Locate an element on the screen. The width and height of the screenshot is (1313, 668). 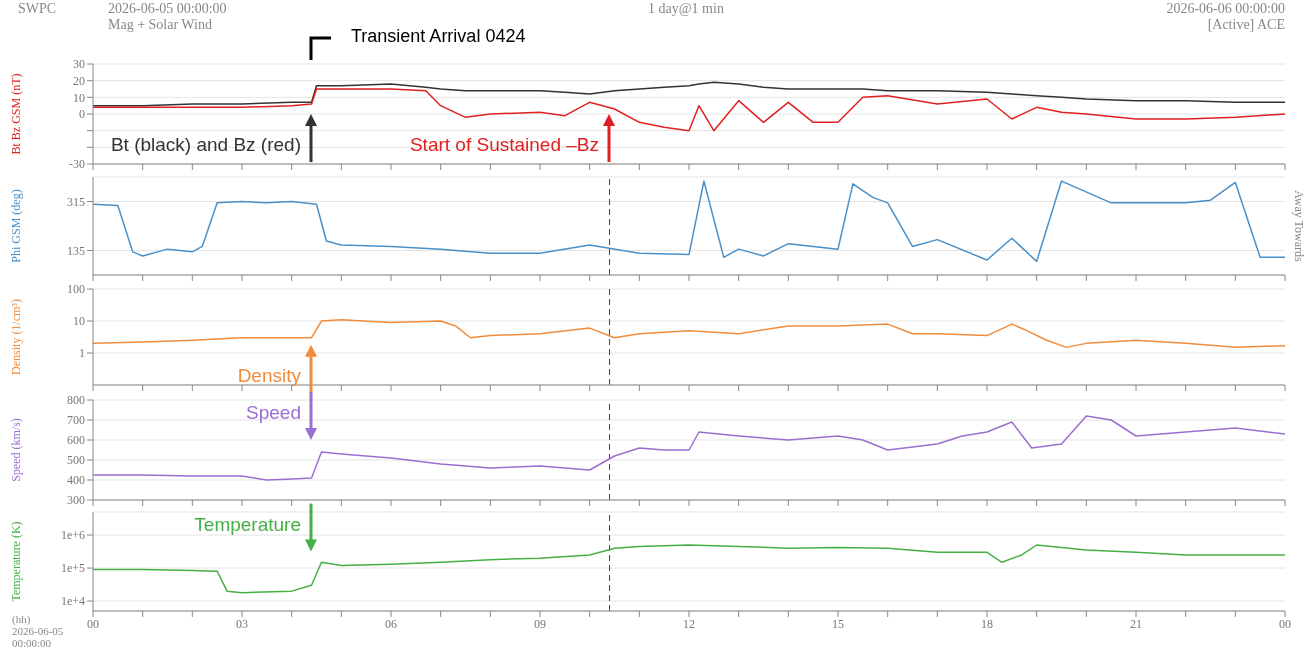
y-axis-title: Temperature (K) is located at coordinates (16, 561).